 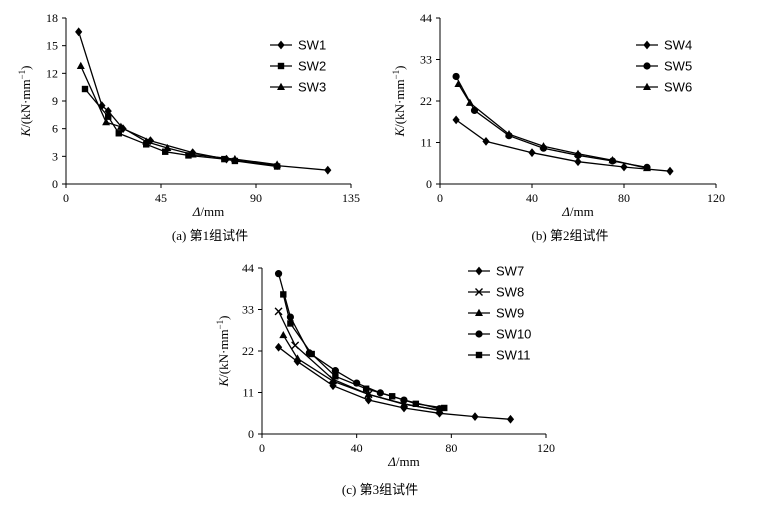 I want to click on series-SW3, so click(x=179, y=114).